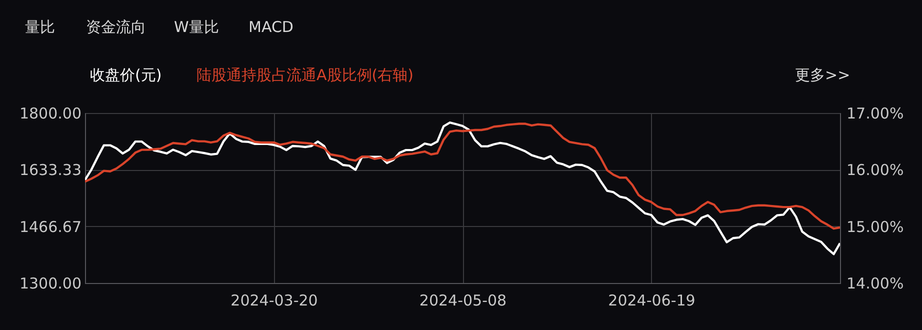 The height and width of the screenshot is (330, 922). Describe the element at coordinates (50, 113) in the screenshot. I see `y-tick-label: 1800.00` at that location.